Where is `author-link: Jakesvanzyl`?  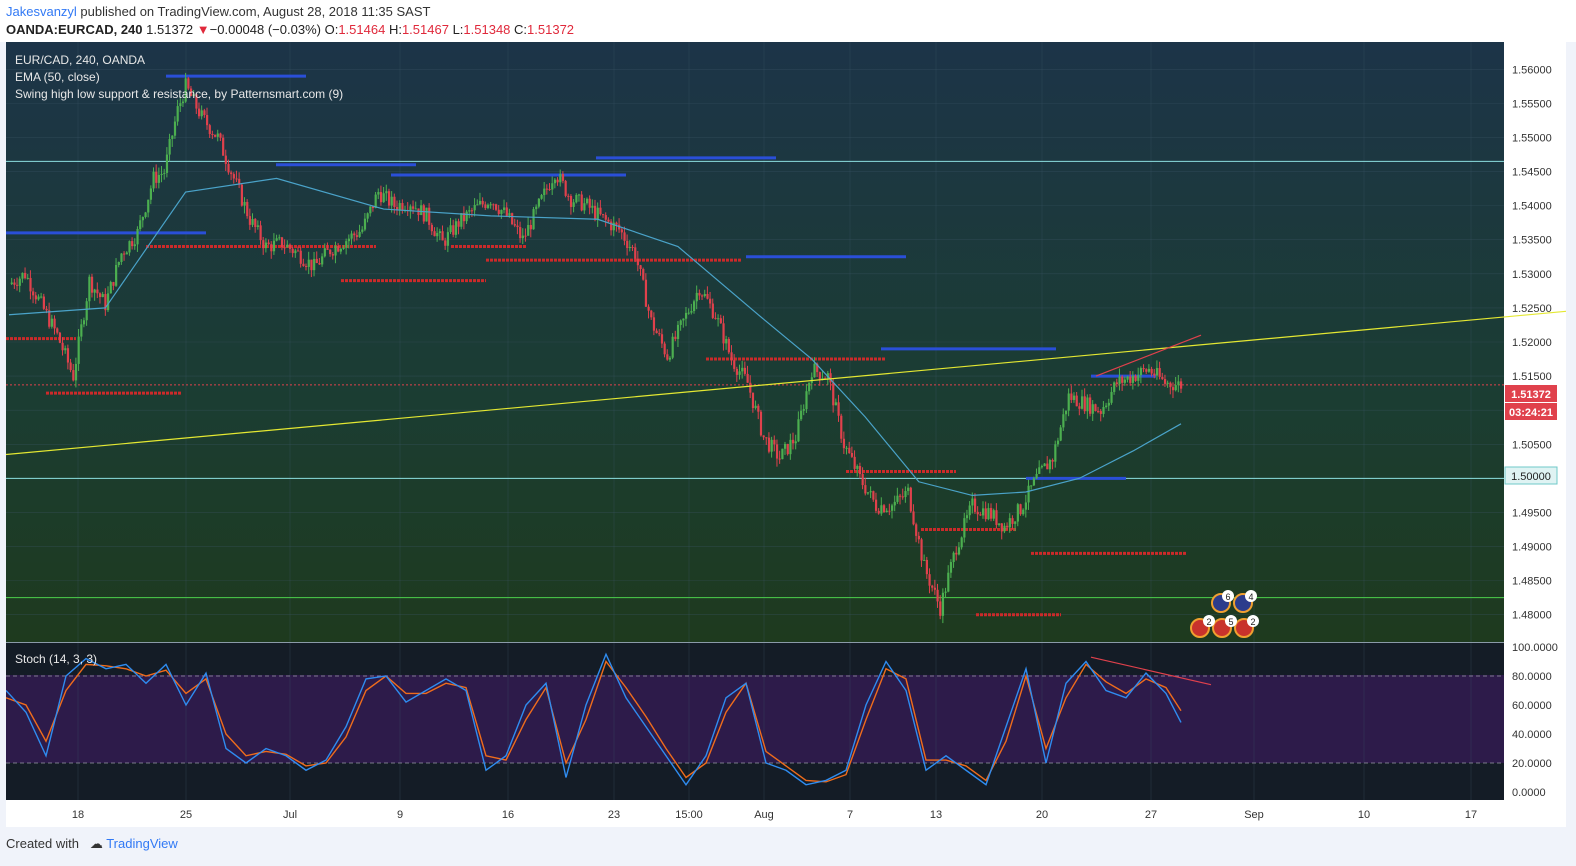
author-link: Jakesvanzyl is located at coordinates (41, 11).